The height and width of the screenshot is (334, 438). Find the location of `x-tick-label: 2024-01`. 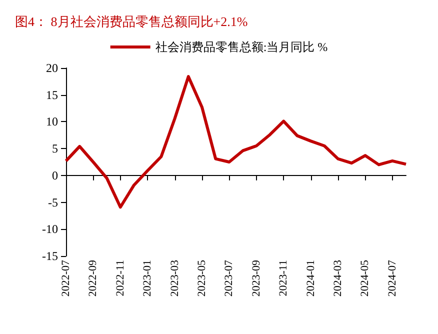

x-tick-label: 2024-01 is located at coordinates (310, 278).